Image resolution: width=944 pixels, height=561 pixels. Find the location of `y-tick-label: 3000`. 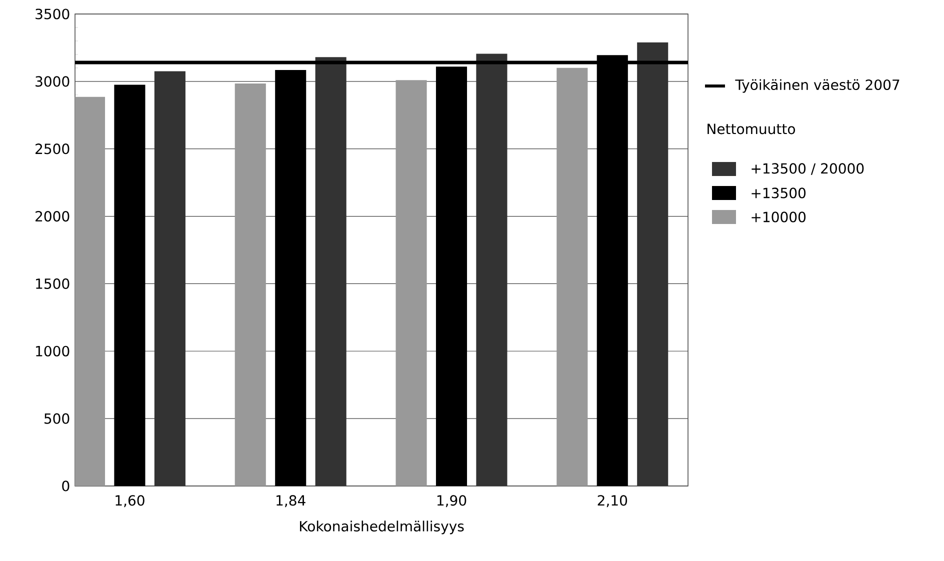

y-tick-label: 3000 is located at coordinates (53, 81).